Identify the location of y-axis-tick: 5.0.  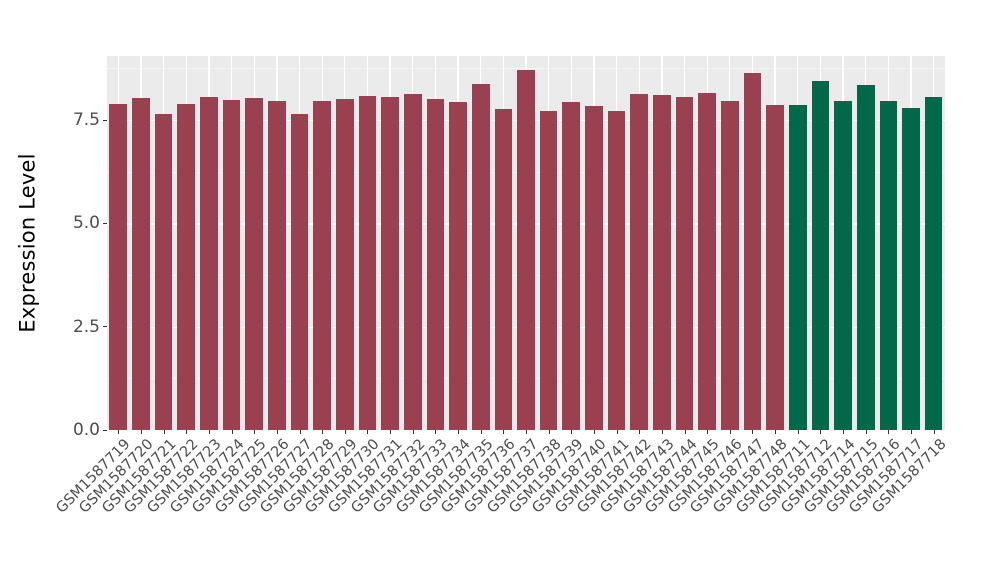
(90, 223).